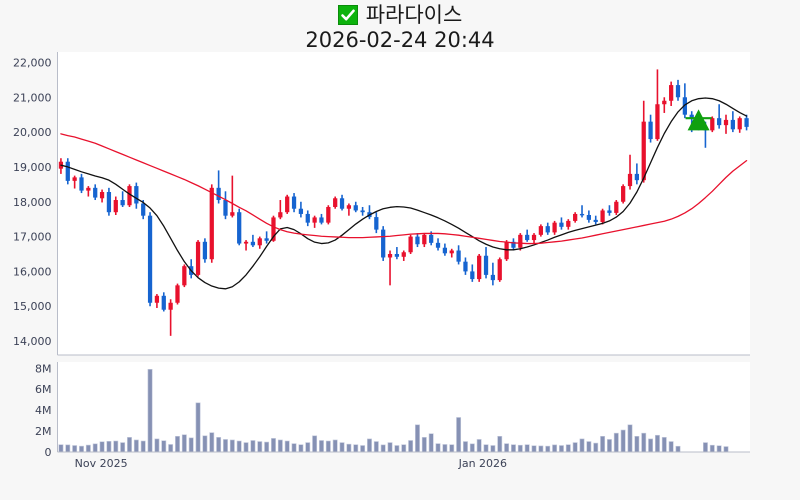 The width and height of the screenshot is (800, 500). What do you see at coordinates (43, 368) in the screenshot?
I see `volume-ytick-label: 8M` at bounding box center [43, 368].